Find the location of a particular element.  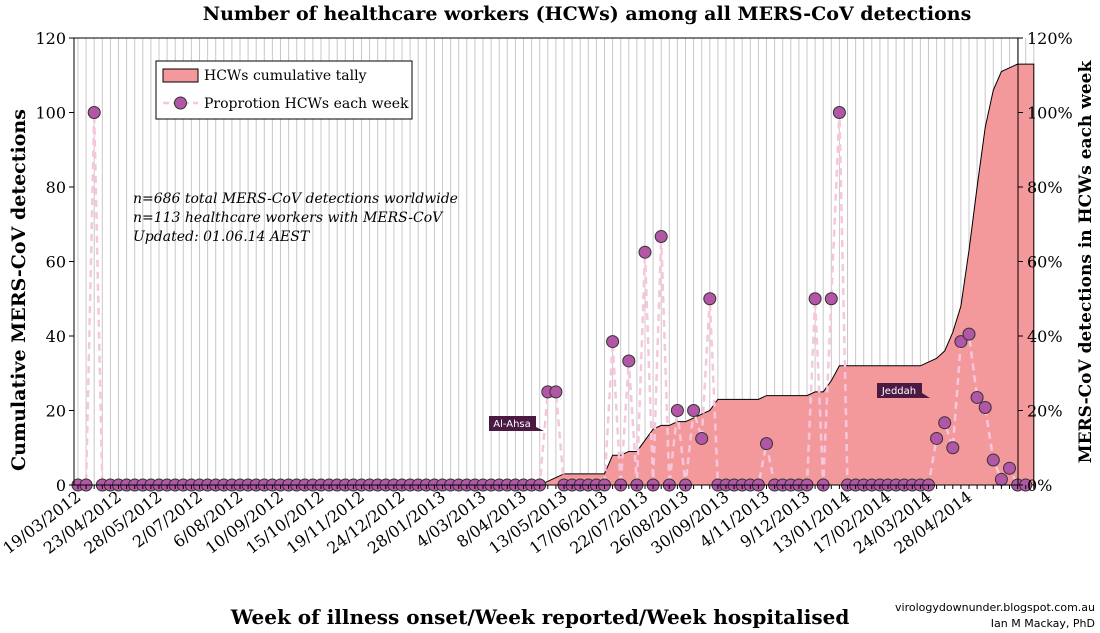

right-tick-label: 60% is located at coordinates (1045, 262).